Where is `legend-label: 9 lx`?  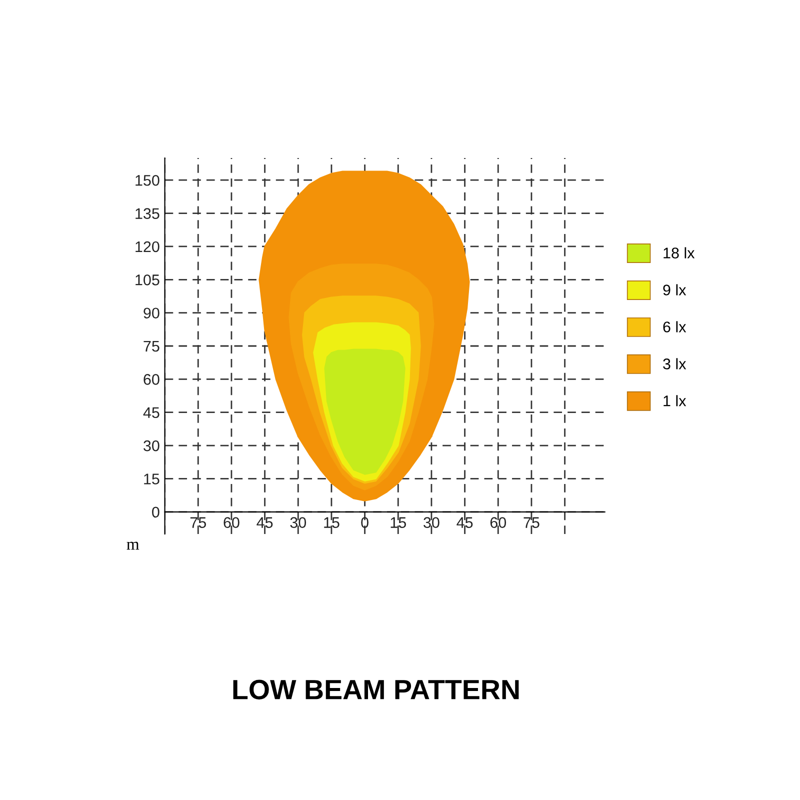
legend-label: 9 lx is located at coordinates (674, 290).